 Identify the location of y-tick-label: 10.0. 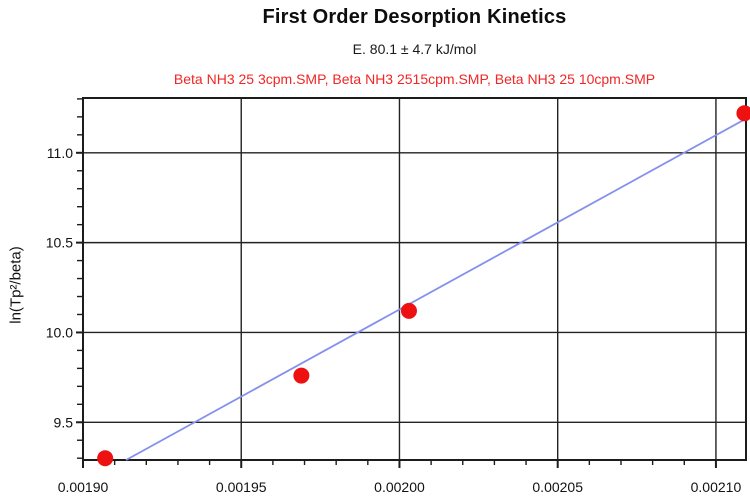
(59, 332).